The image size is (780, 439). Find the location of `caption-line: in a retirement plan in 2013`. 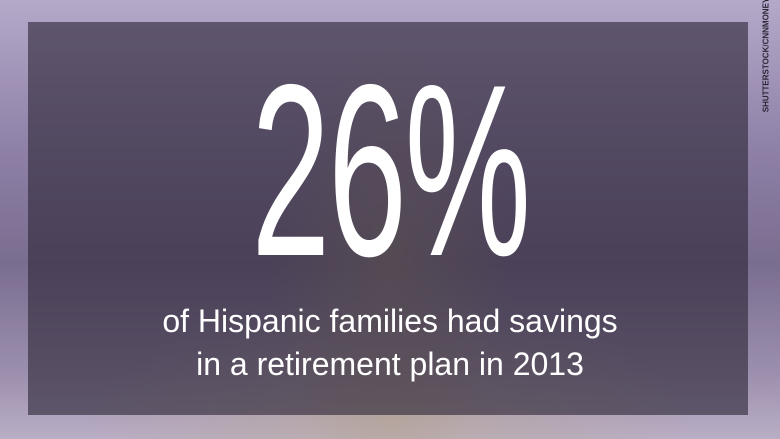

caption-line: in a retirement plan in 2013 is located at coordinates (390, 364).